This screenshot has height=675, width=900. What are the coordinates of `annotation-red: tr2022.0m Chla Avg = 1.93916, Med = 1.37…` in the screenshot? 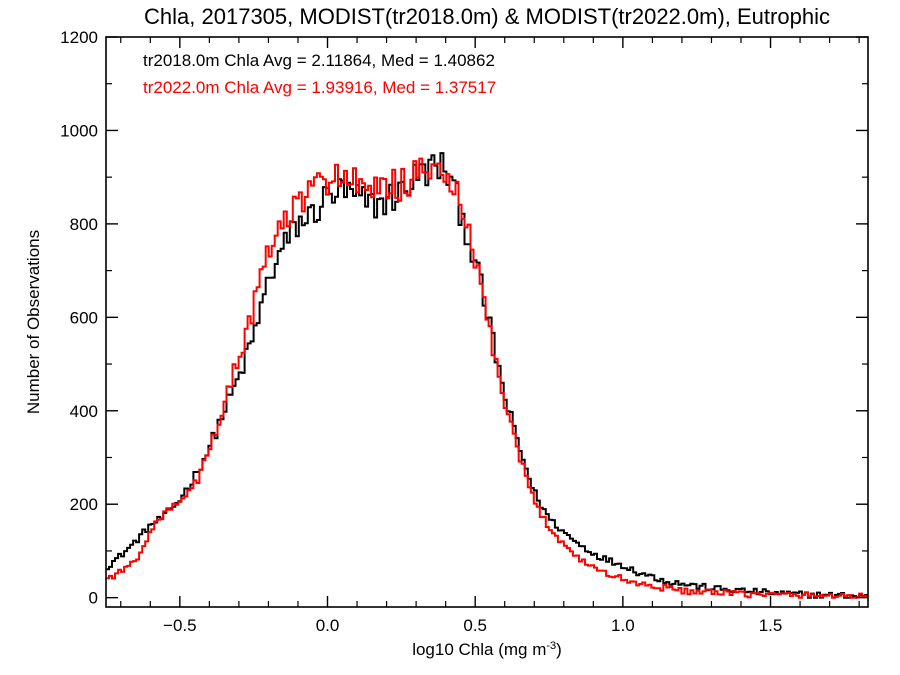 It's located at (319, 87).